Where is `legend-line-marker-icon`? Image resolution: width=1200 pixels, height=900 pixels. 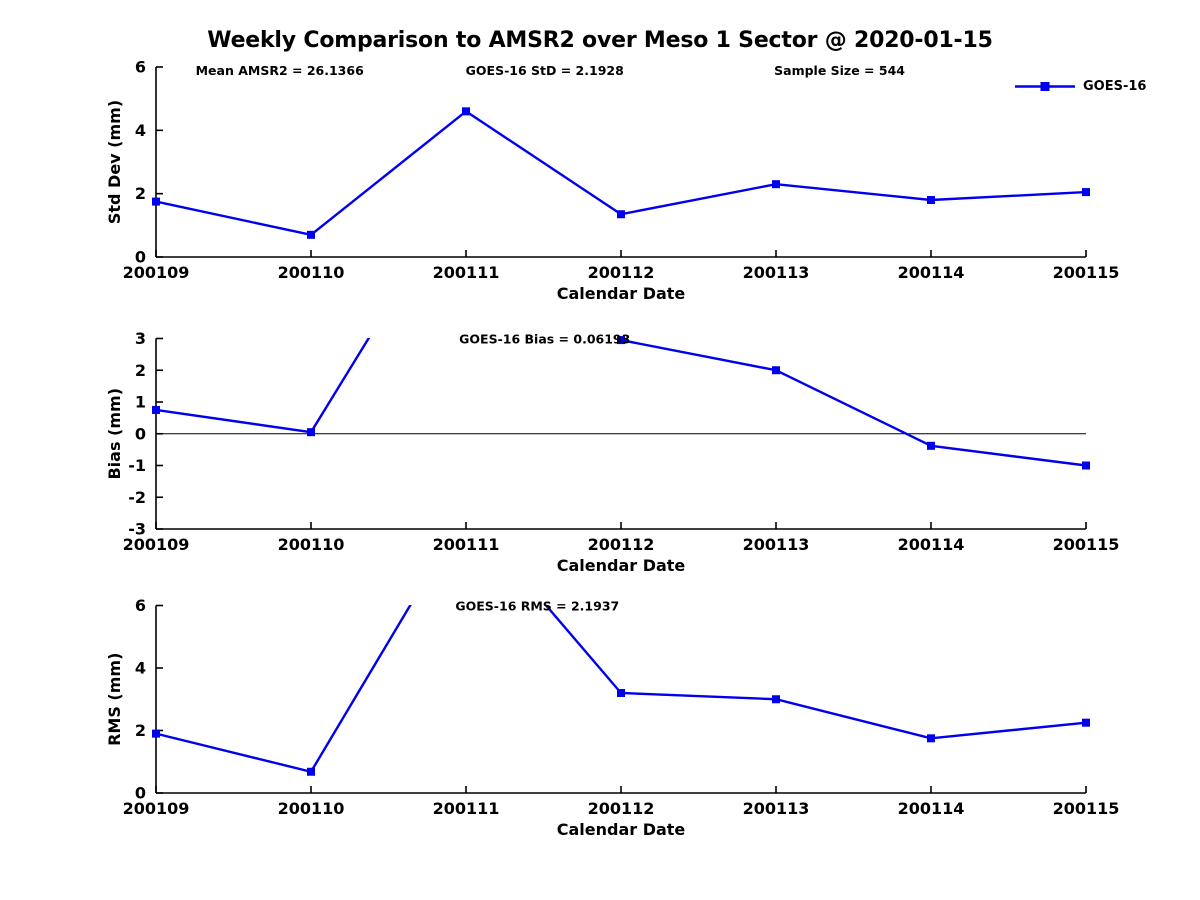
legend-line-marker-icon is located at coordinates (1045, 86).